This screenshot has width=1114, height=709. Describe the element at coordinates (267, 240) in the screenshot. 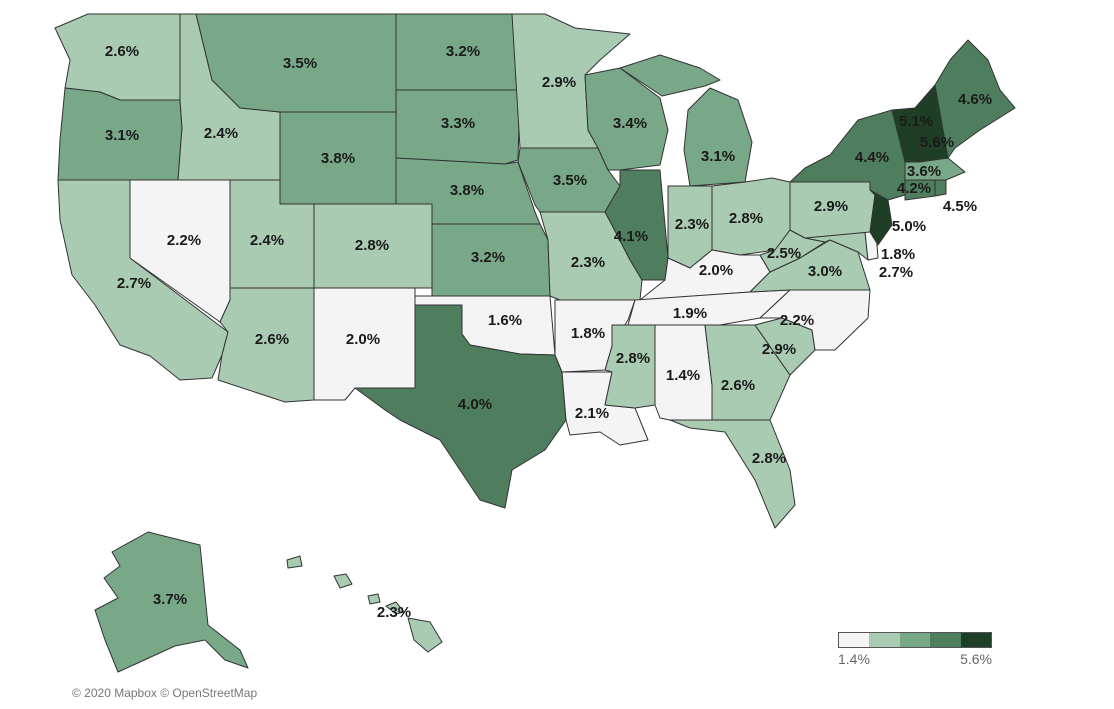

I see `state-label-UT: 2.4%` at that location.